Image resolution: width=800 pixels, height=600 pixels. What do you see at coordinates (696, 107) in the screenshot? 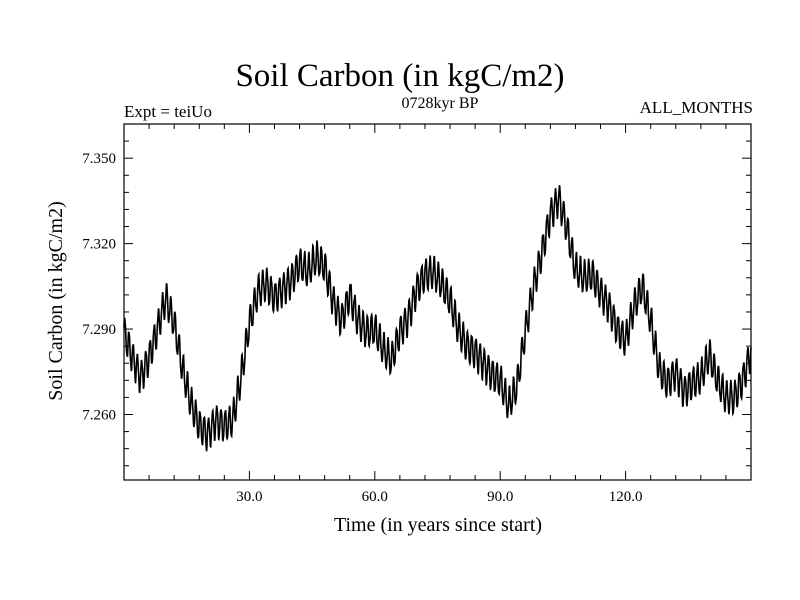
I see `period-label: ALL_MONTHS` at bounding box center [696, 107].